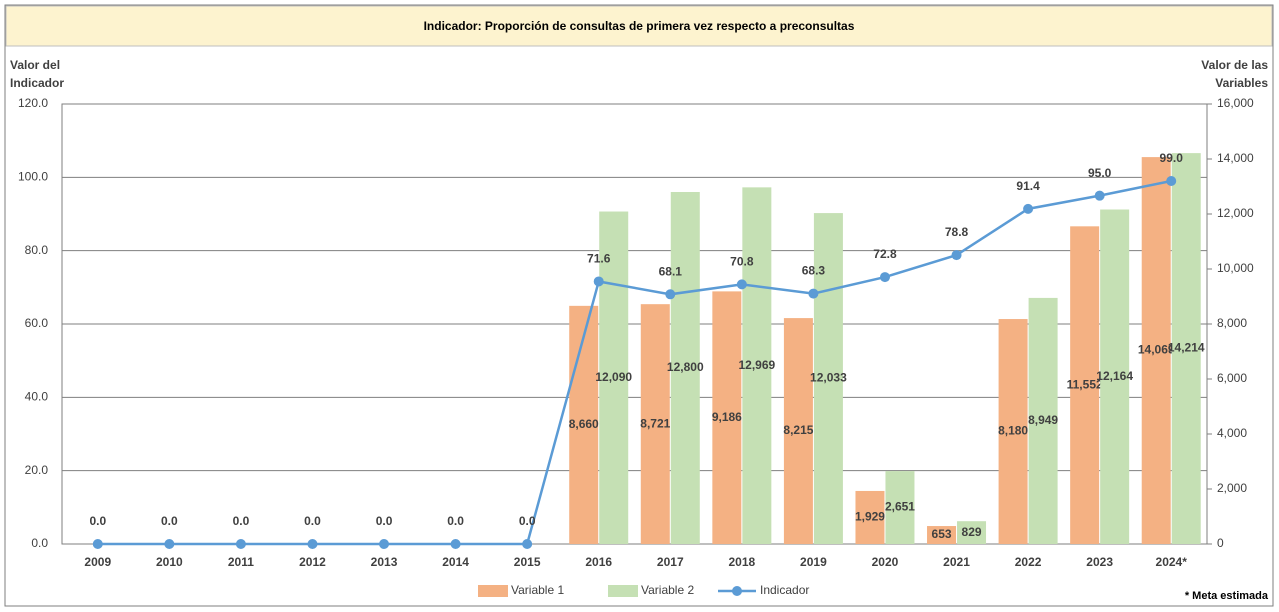 This screenshot has width=1279, height=612. Describe the element at coordinates (1227, 596) in the screenshot. I see `note: * Meta estimada` at that location.